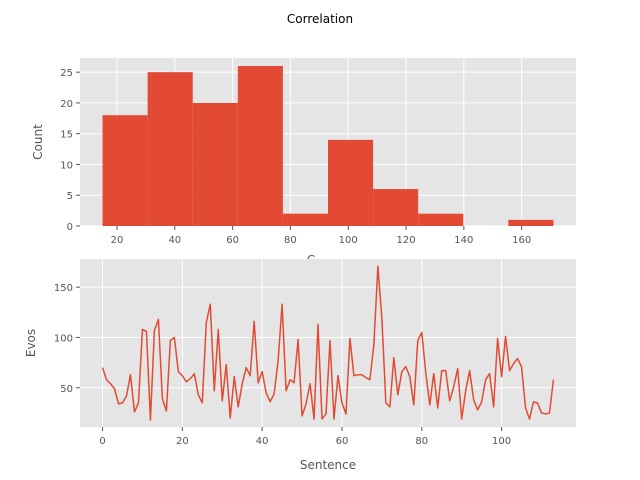 This screenshot has height=480, width=640. What do you see at coordinates (63, 338) in the screenshot?
I see `line-y-tick-label: 100` at bounding box center [63, 338].